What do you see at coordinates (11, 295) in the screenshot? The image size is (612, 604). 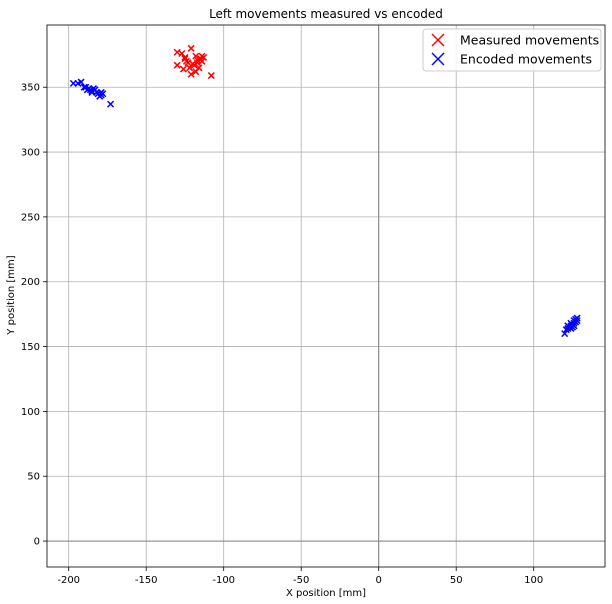 I see `y-axis-label: Y position [mm]` at bounding box center [11, 295].